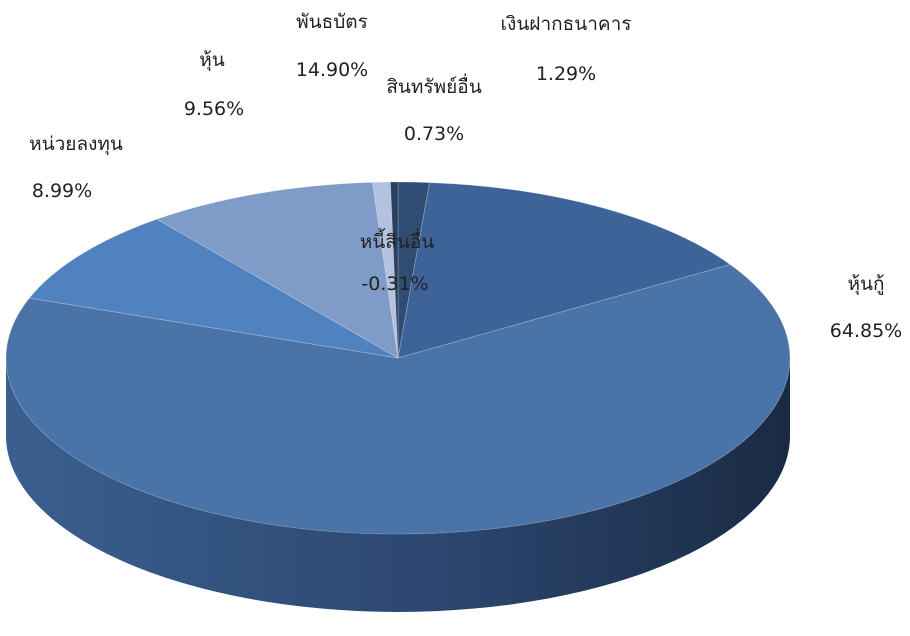  What do you see at coordinates (866, 331) in the screenshot?
I see `slice-value-debentures: 64.85%` at bounding box center [866, 331].